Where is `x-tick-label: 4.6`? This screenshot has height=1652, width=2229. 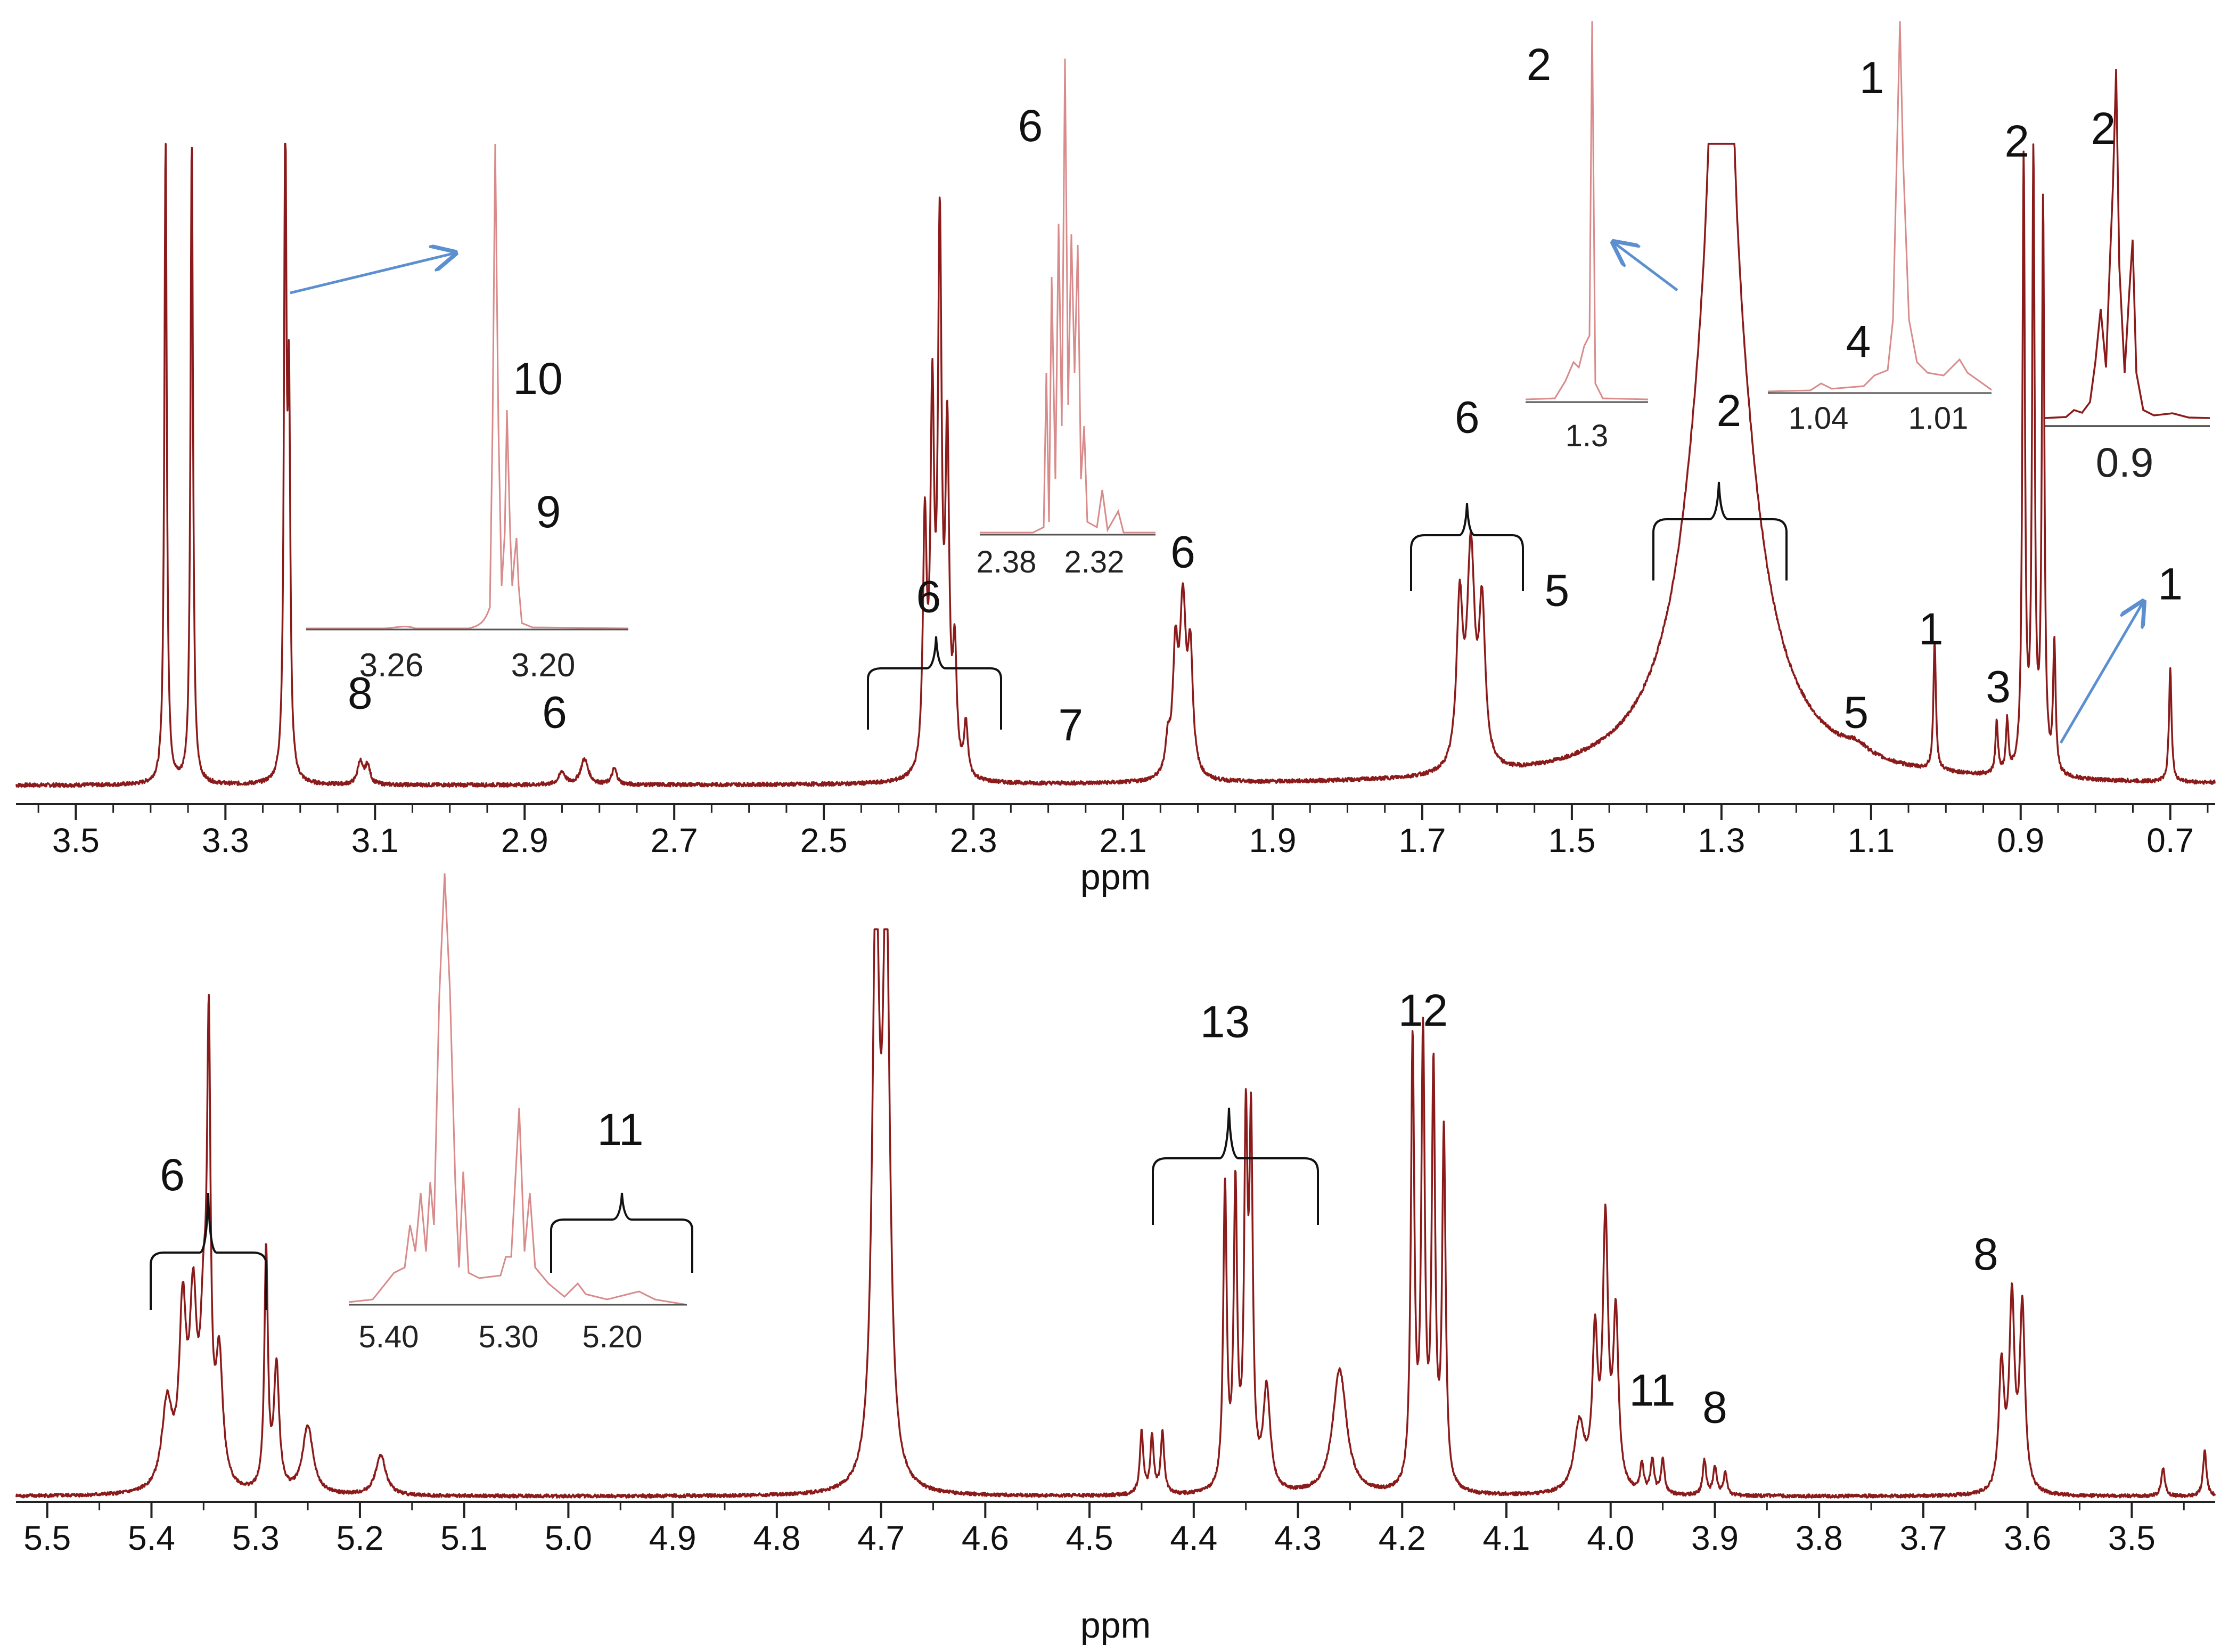
x-tick-label: 4.6 is located at coordinates (985, 1538).